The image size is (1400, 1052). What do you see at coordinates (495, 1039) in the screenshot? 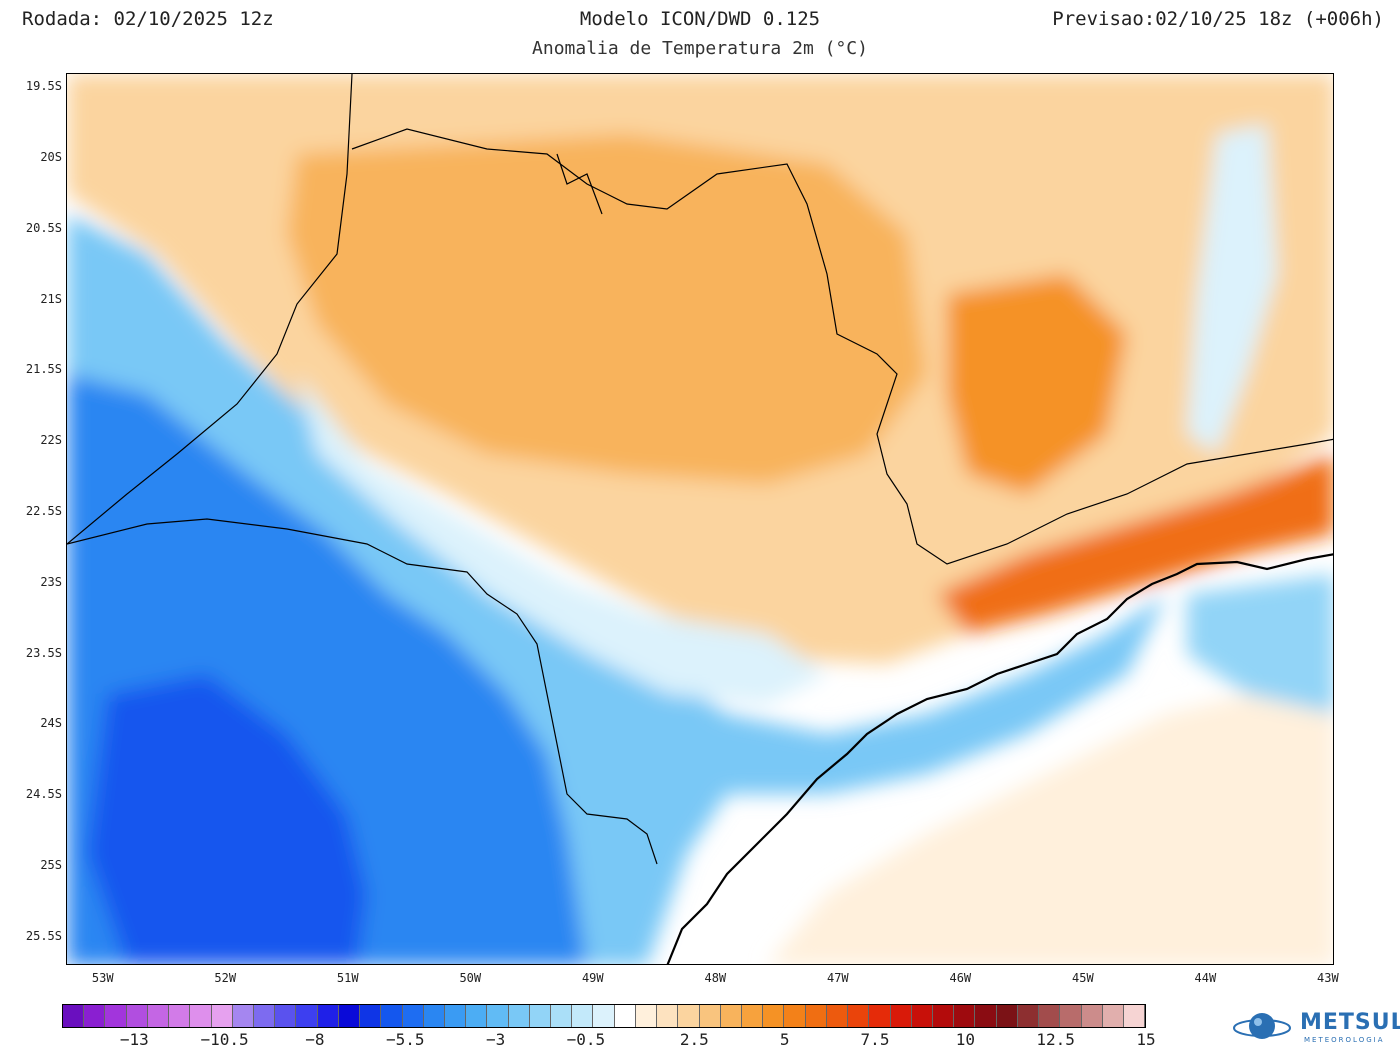
I see `colorbar-tick-label: −3` at bounding box center [495, 1039].